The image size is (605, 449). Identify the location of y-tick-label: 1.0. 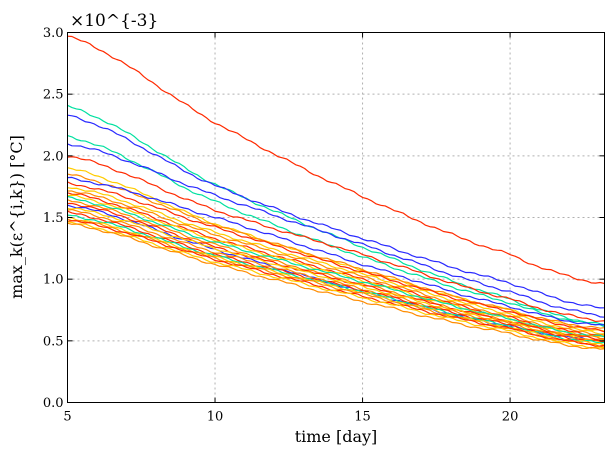
(53, 280).